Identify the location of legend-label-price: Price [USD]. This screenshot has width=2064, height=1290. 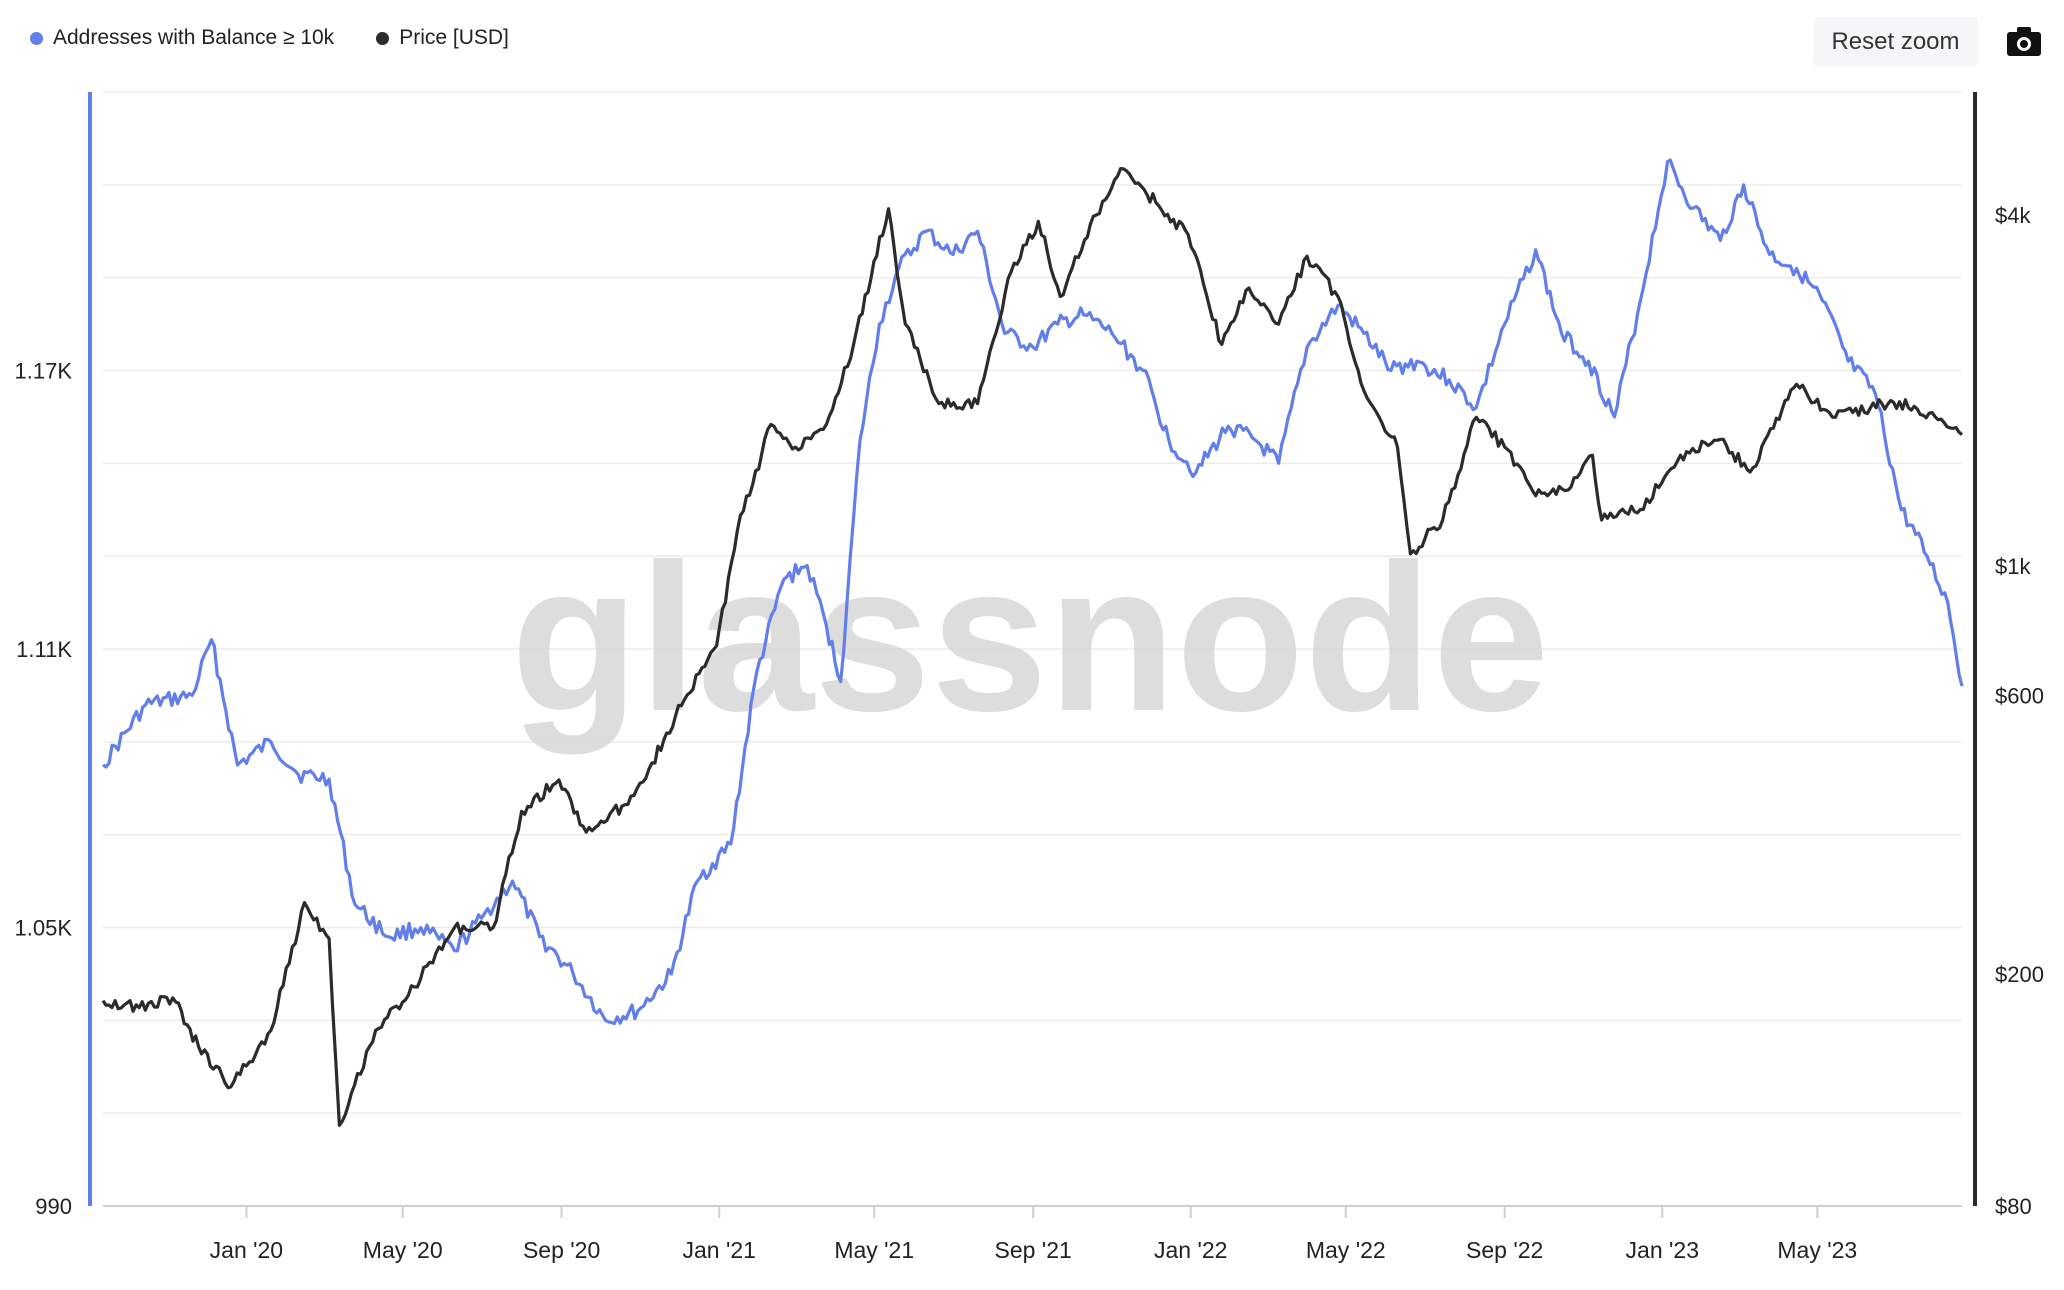
(454, 37).